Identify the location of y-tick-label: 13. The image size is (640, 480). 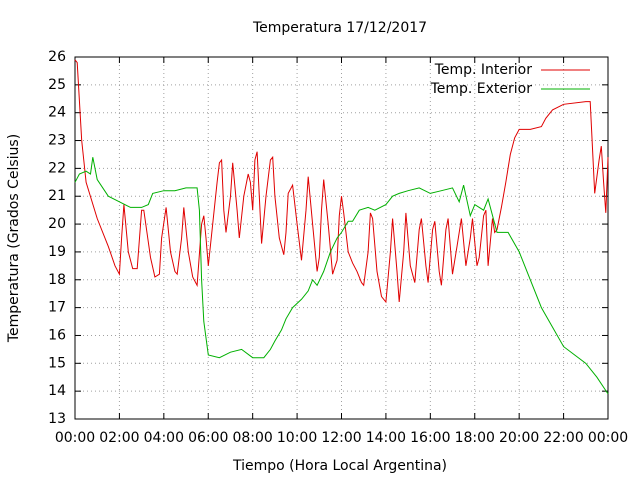
(57, 419).